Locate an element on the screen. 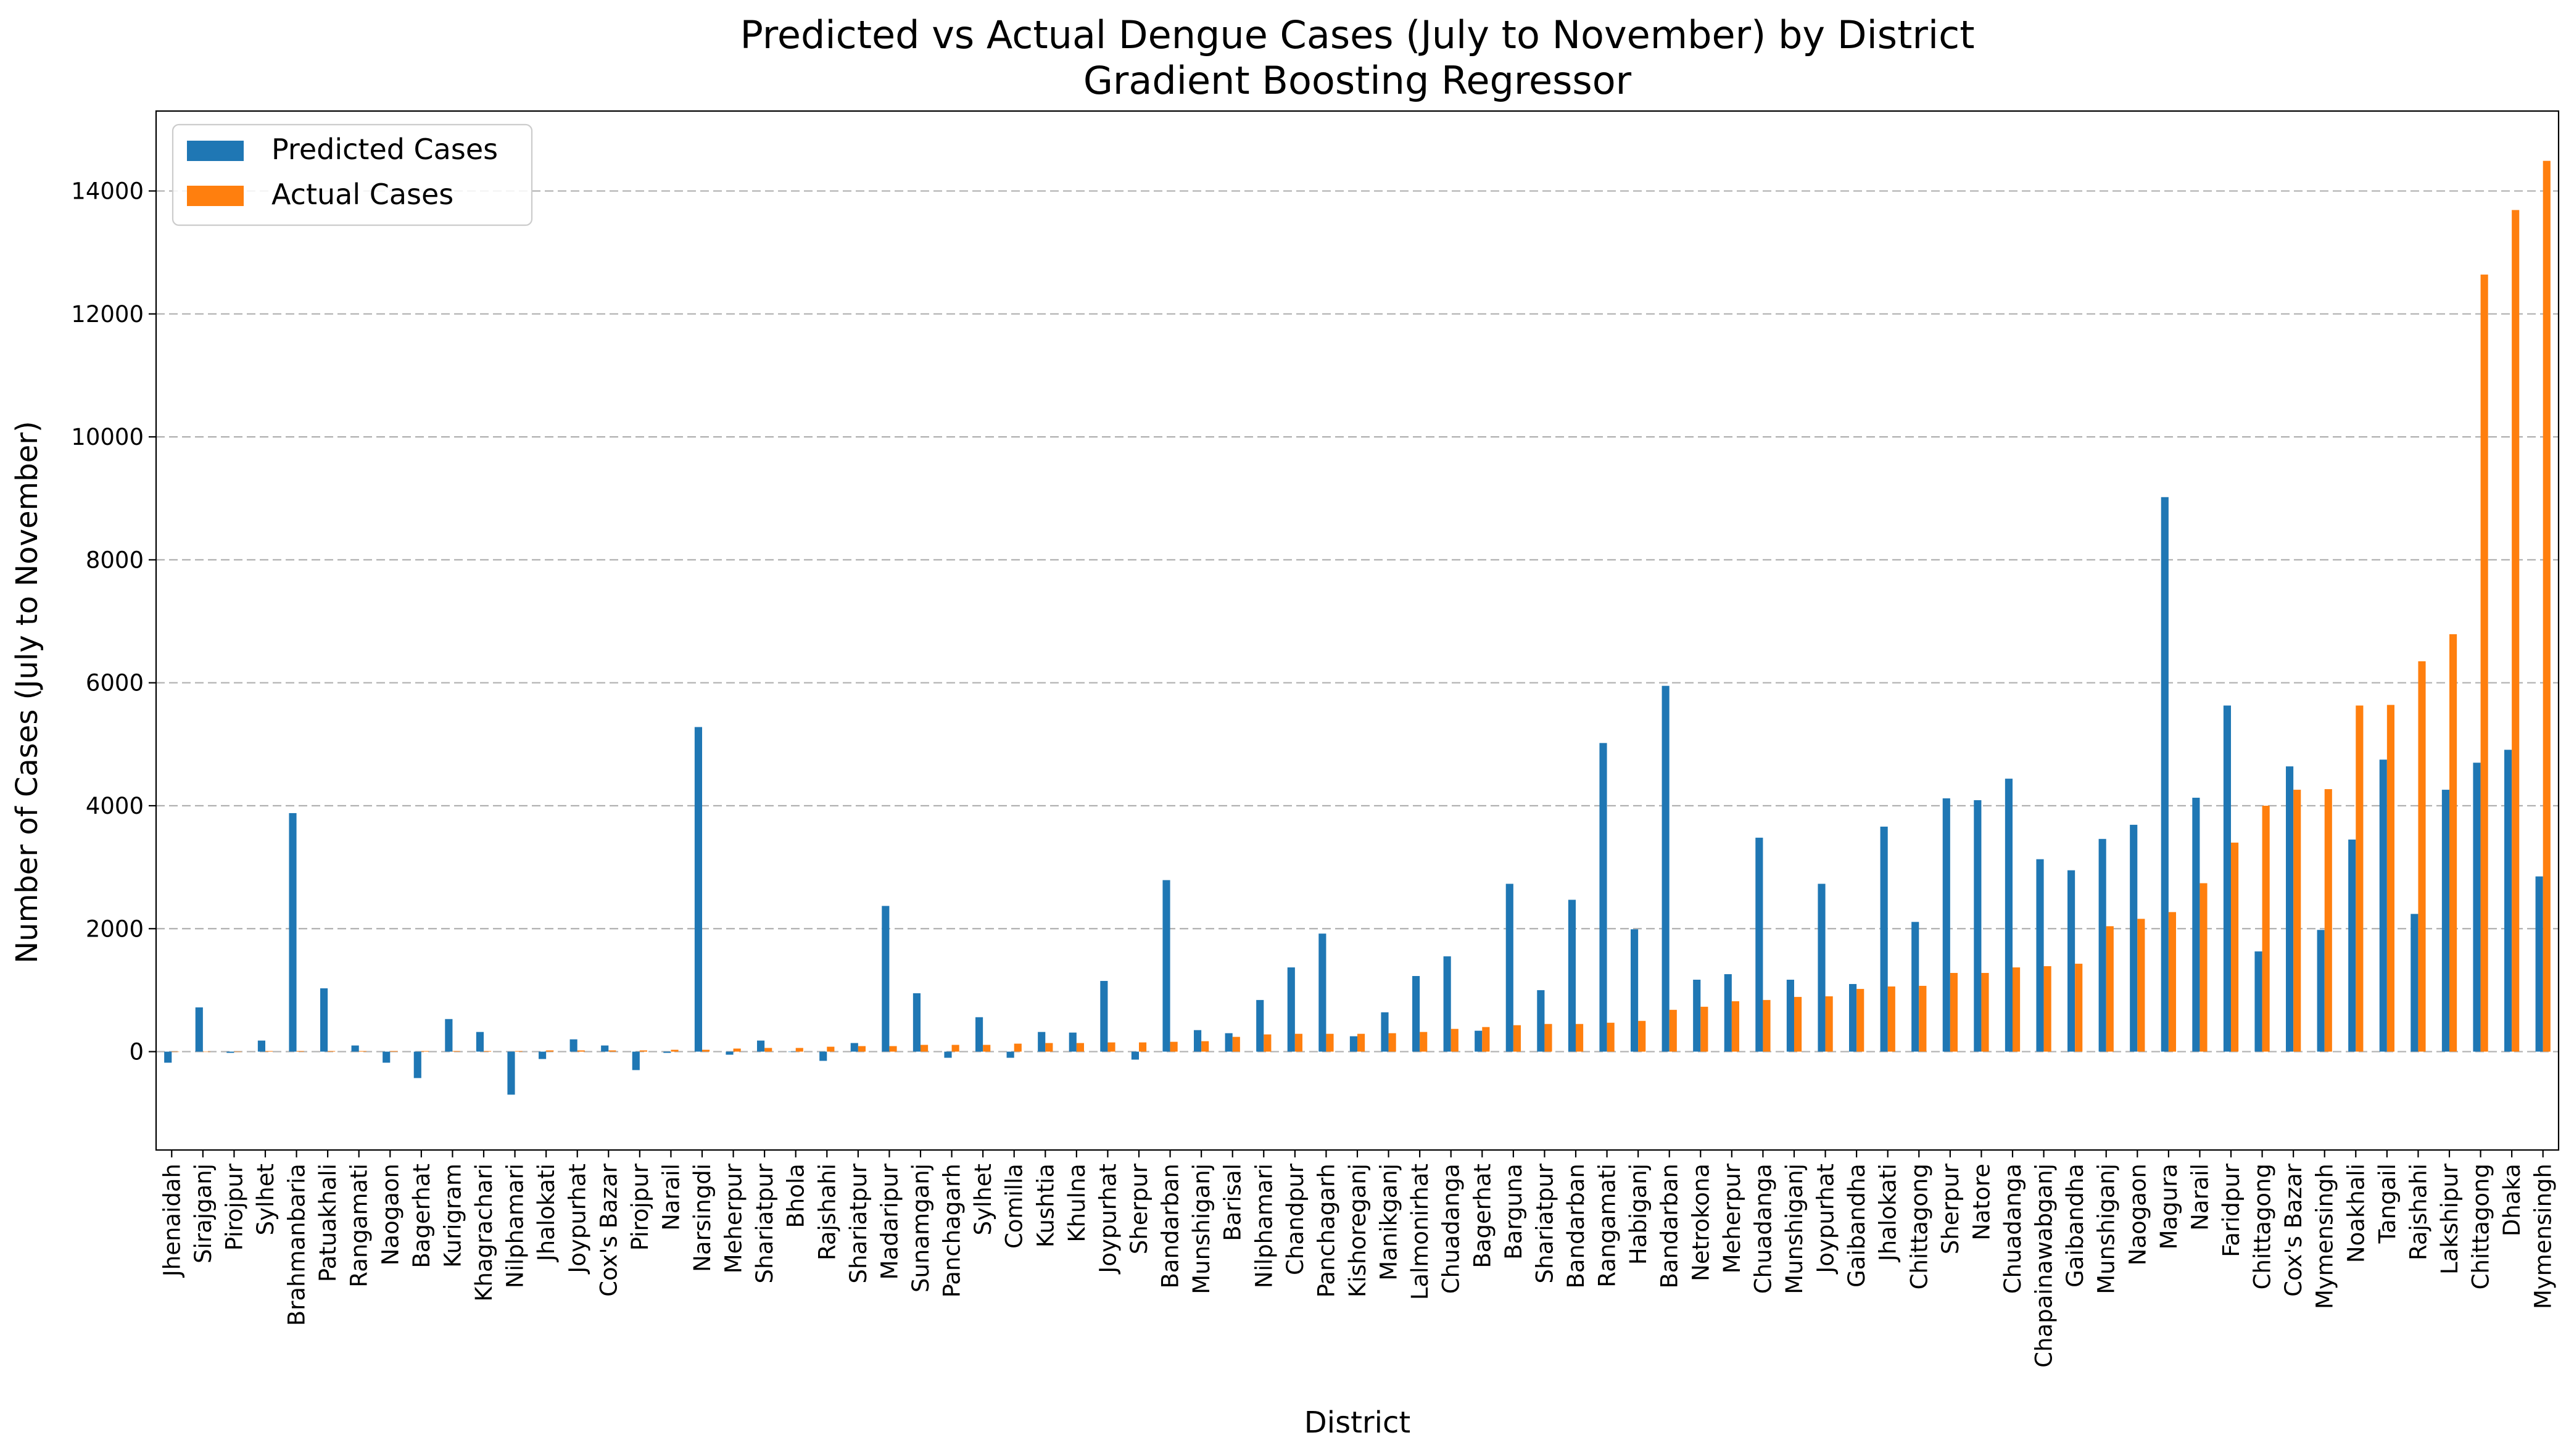 The width and height of the screenshot is (2574, 1456). y-tick-label: 4000 is located at coordinates (115, 806).